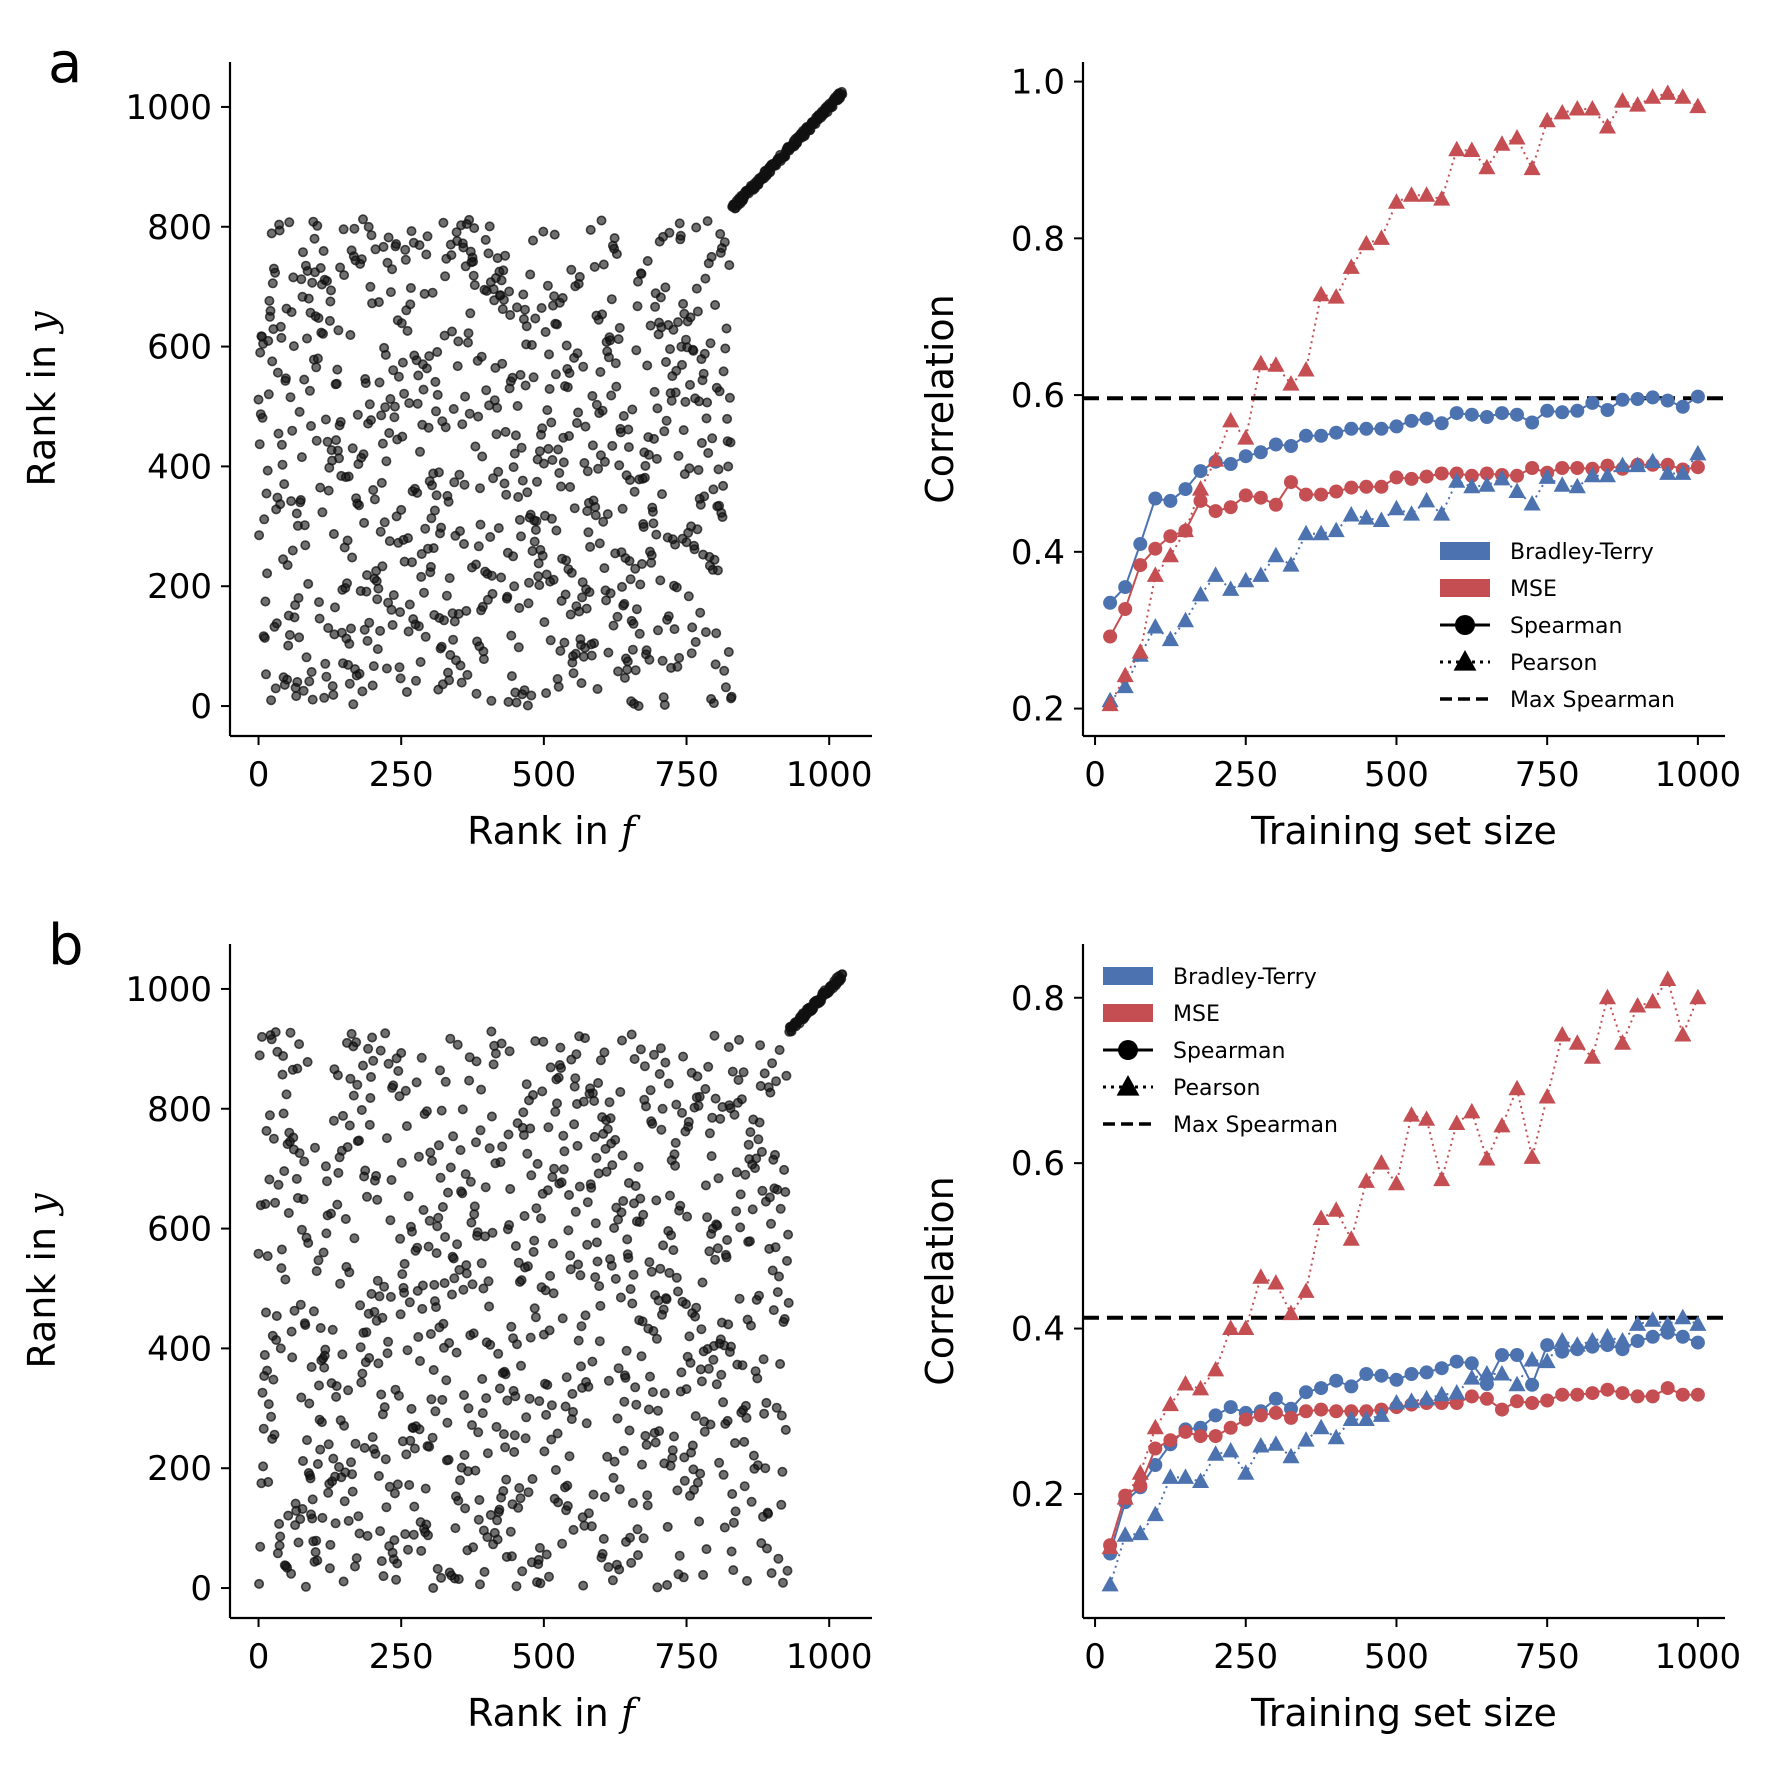  I want to click on scatter-b-x-tick-label: 750, so click(686, 1657).